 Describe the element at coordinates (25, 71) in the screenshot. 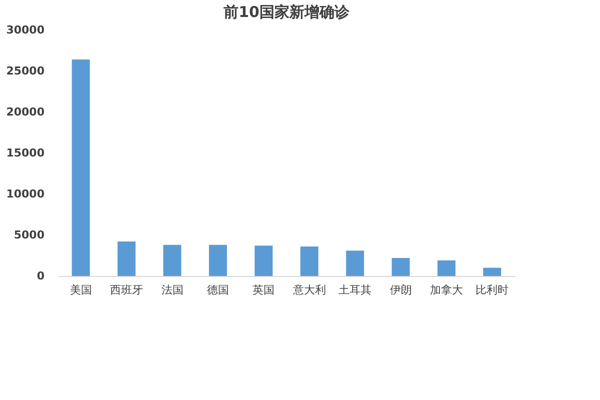

I see `y-tick-label: 25000` at that location.